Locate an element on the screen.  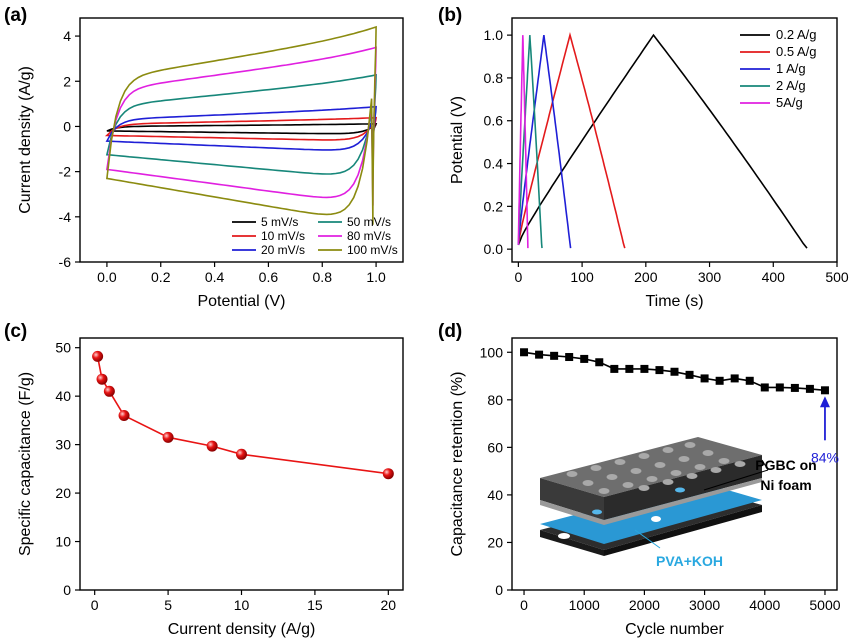
y-tick-label: 50 is located at coordinates (63, 348).